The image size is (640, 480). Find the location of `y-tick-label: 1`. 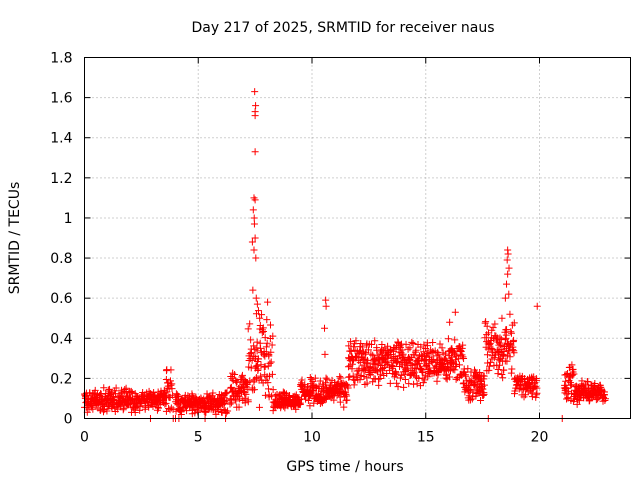

y-tick-label: 1 is located at coordinates (68, 219).